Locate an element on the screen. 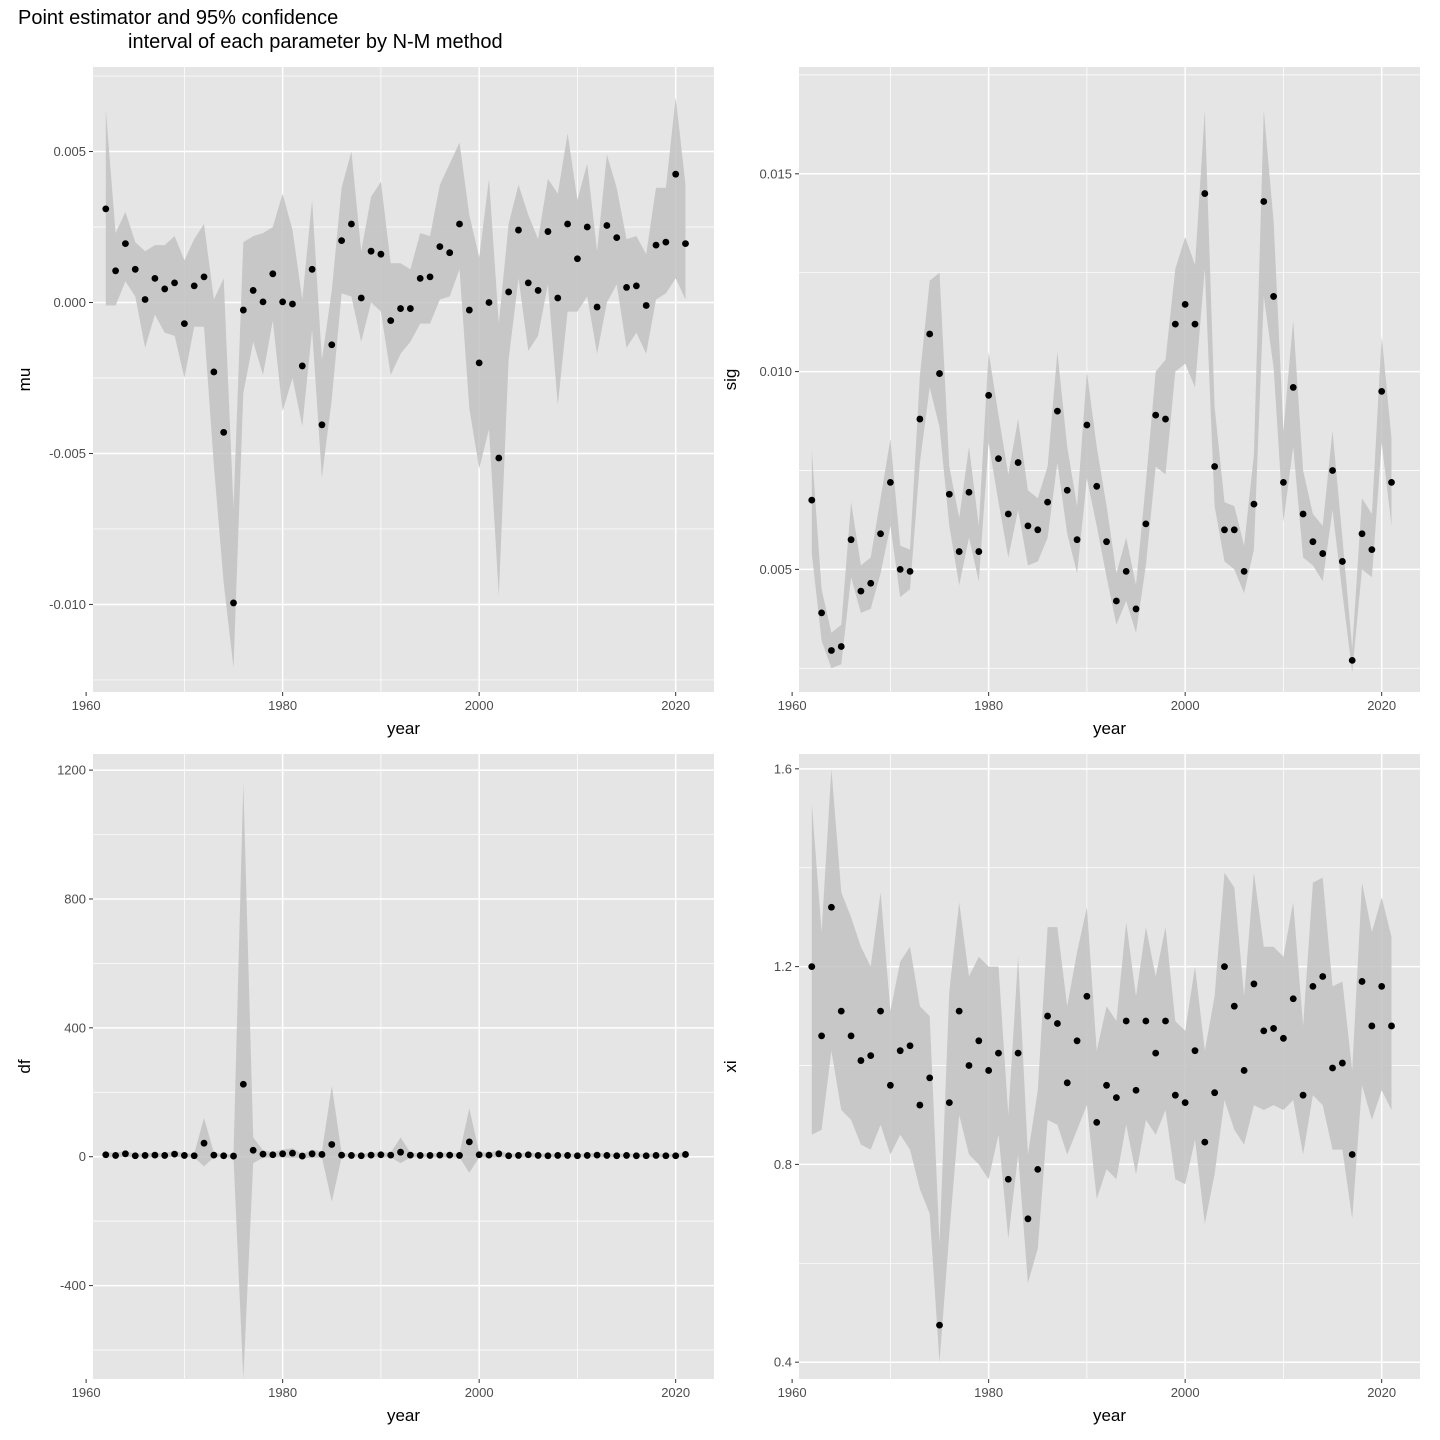  y-tick-label: 1.6 is located at coordinates (783, 768).